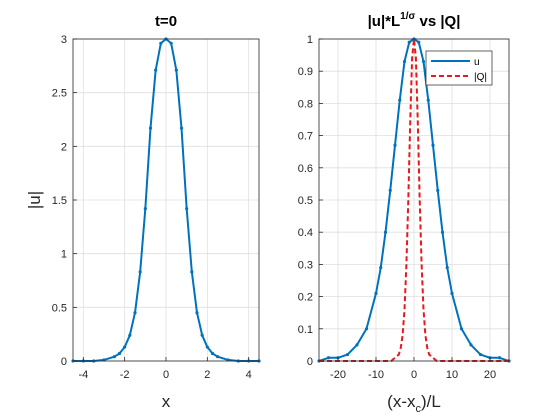 The width and height of the screenshot is (560, 420). What do you see at coordinates (305, 104) in the screenshot?
I see `right-y-tick-label: 0.8` at bounding box center [305, 104].